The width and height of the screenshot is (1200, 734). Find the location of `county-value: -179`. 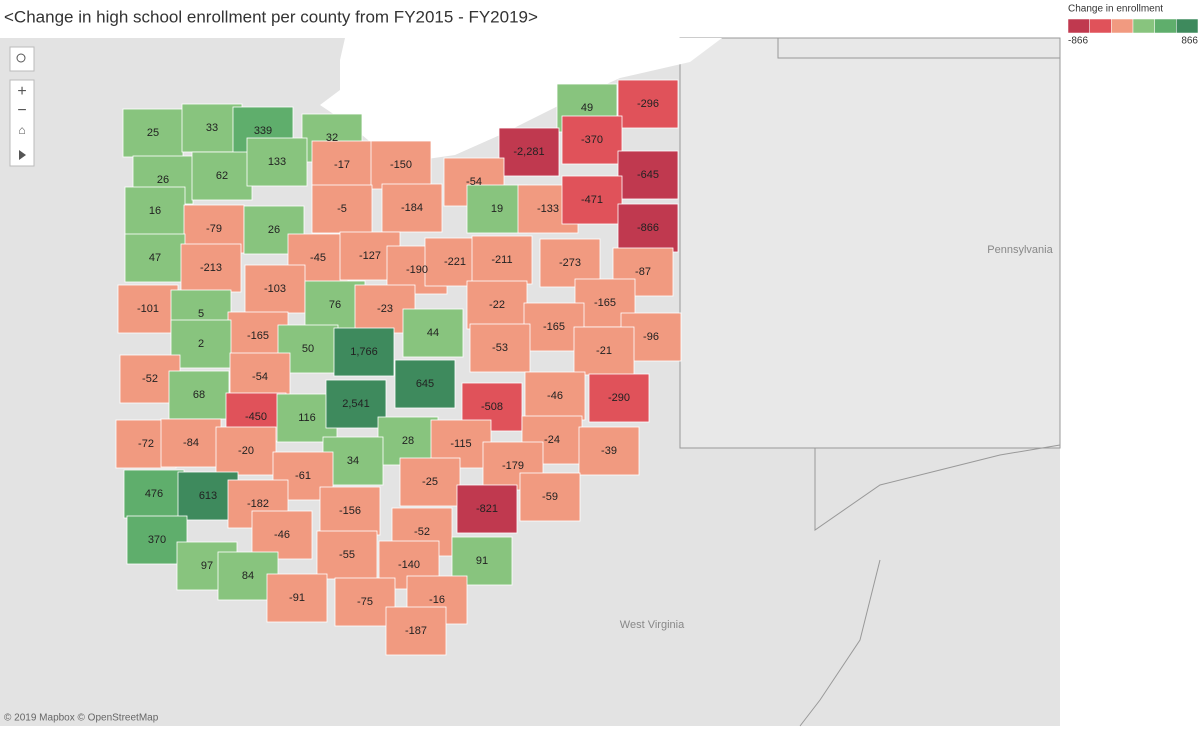

county-value: -179 is located at coordinates (513, 466).